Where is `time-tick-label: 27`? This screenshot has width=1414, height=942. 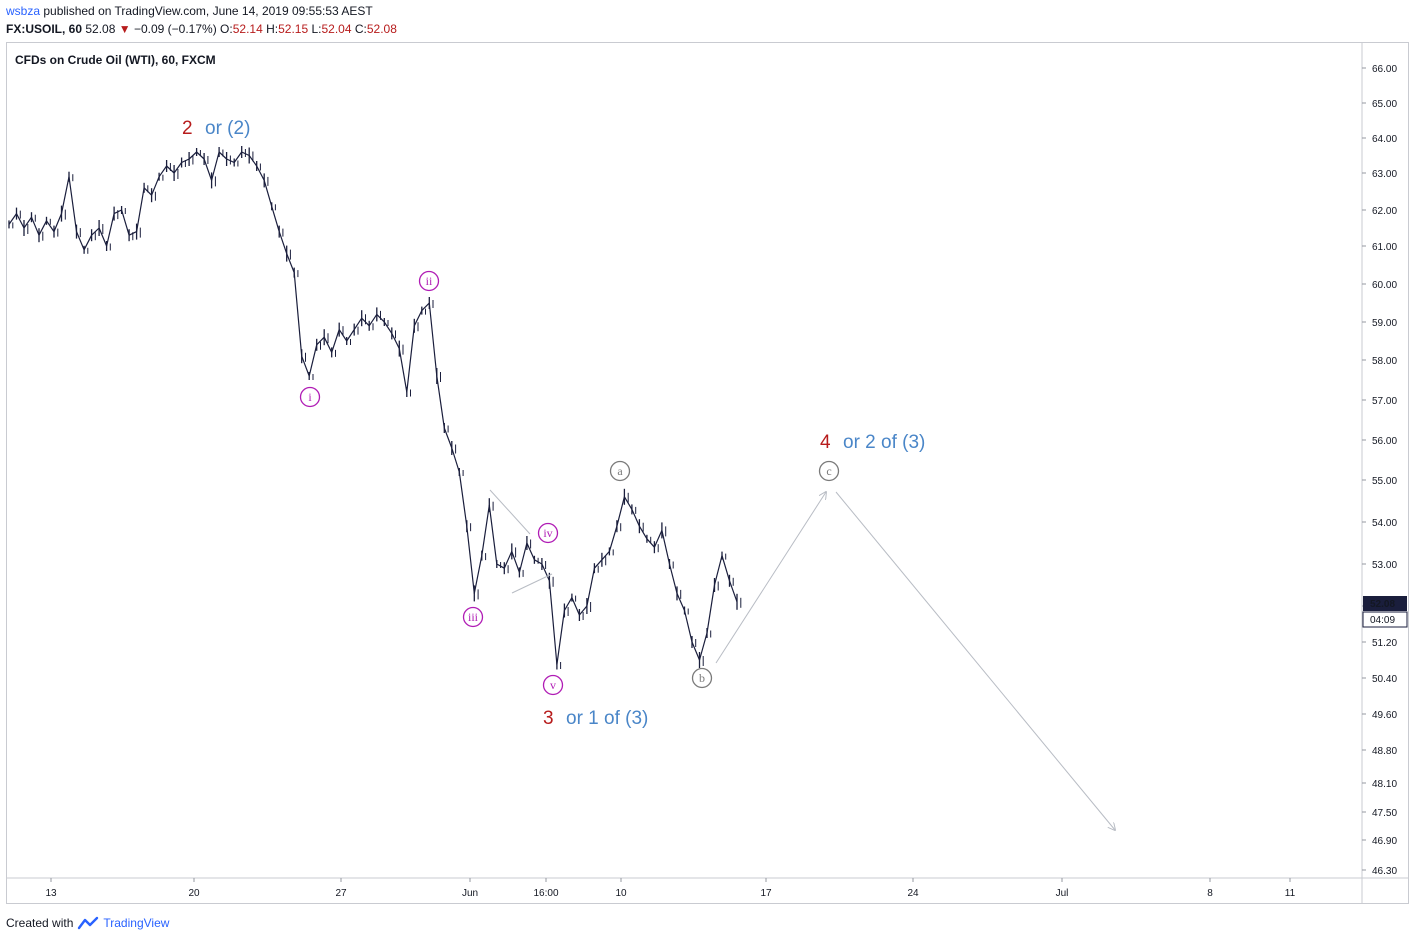 time-tick-label: 27 is located at coordinates (341, 893).